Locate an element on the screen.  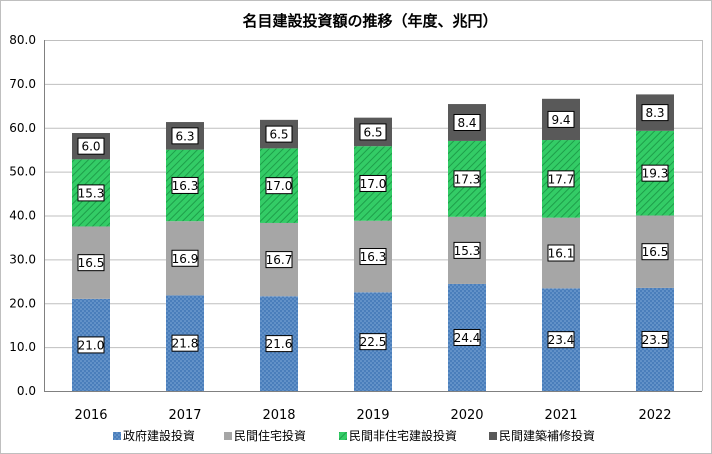
y-axis: 0.0 10.0 20.0 30.0 40.0 50.0 60.0 70.0 80.0 is located at coordinates (22, 215).